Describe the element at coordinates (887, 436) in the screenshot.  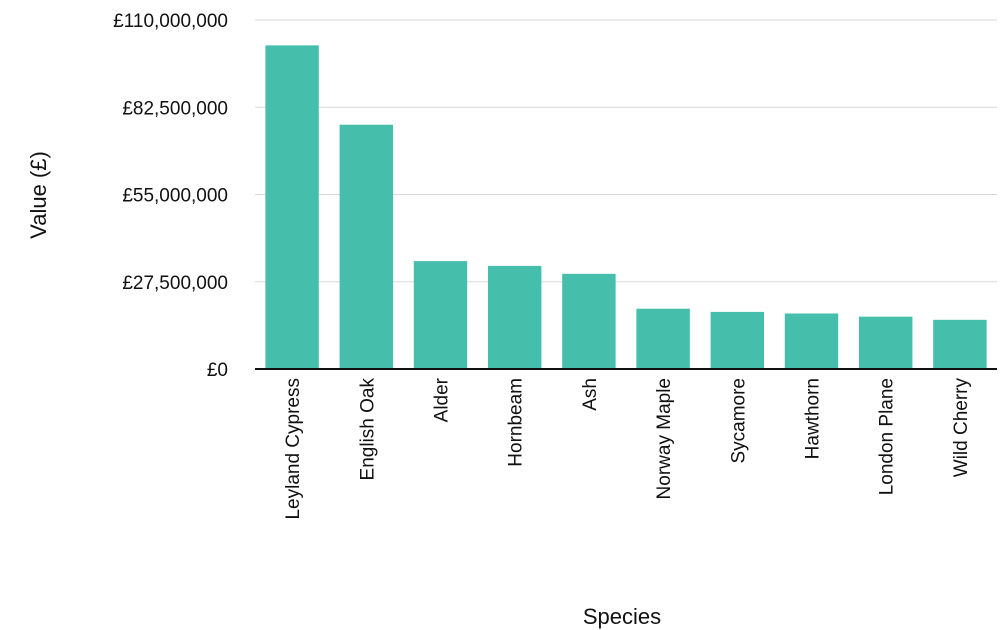
I see `x-tick-label: London Plane` at that location.